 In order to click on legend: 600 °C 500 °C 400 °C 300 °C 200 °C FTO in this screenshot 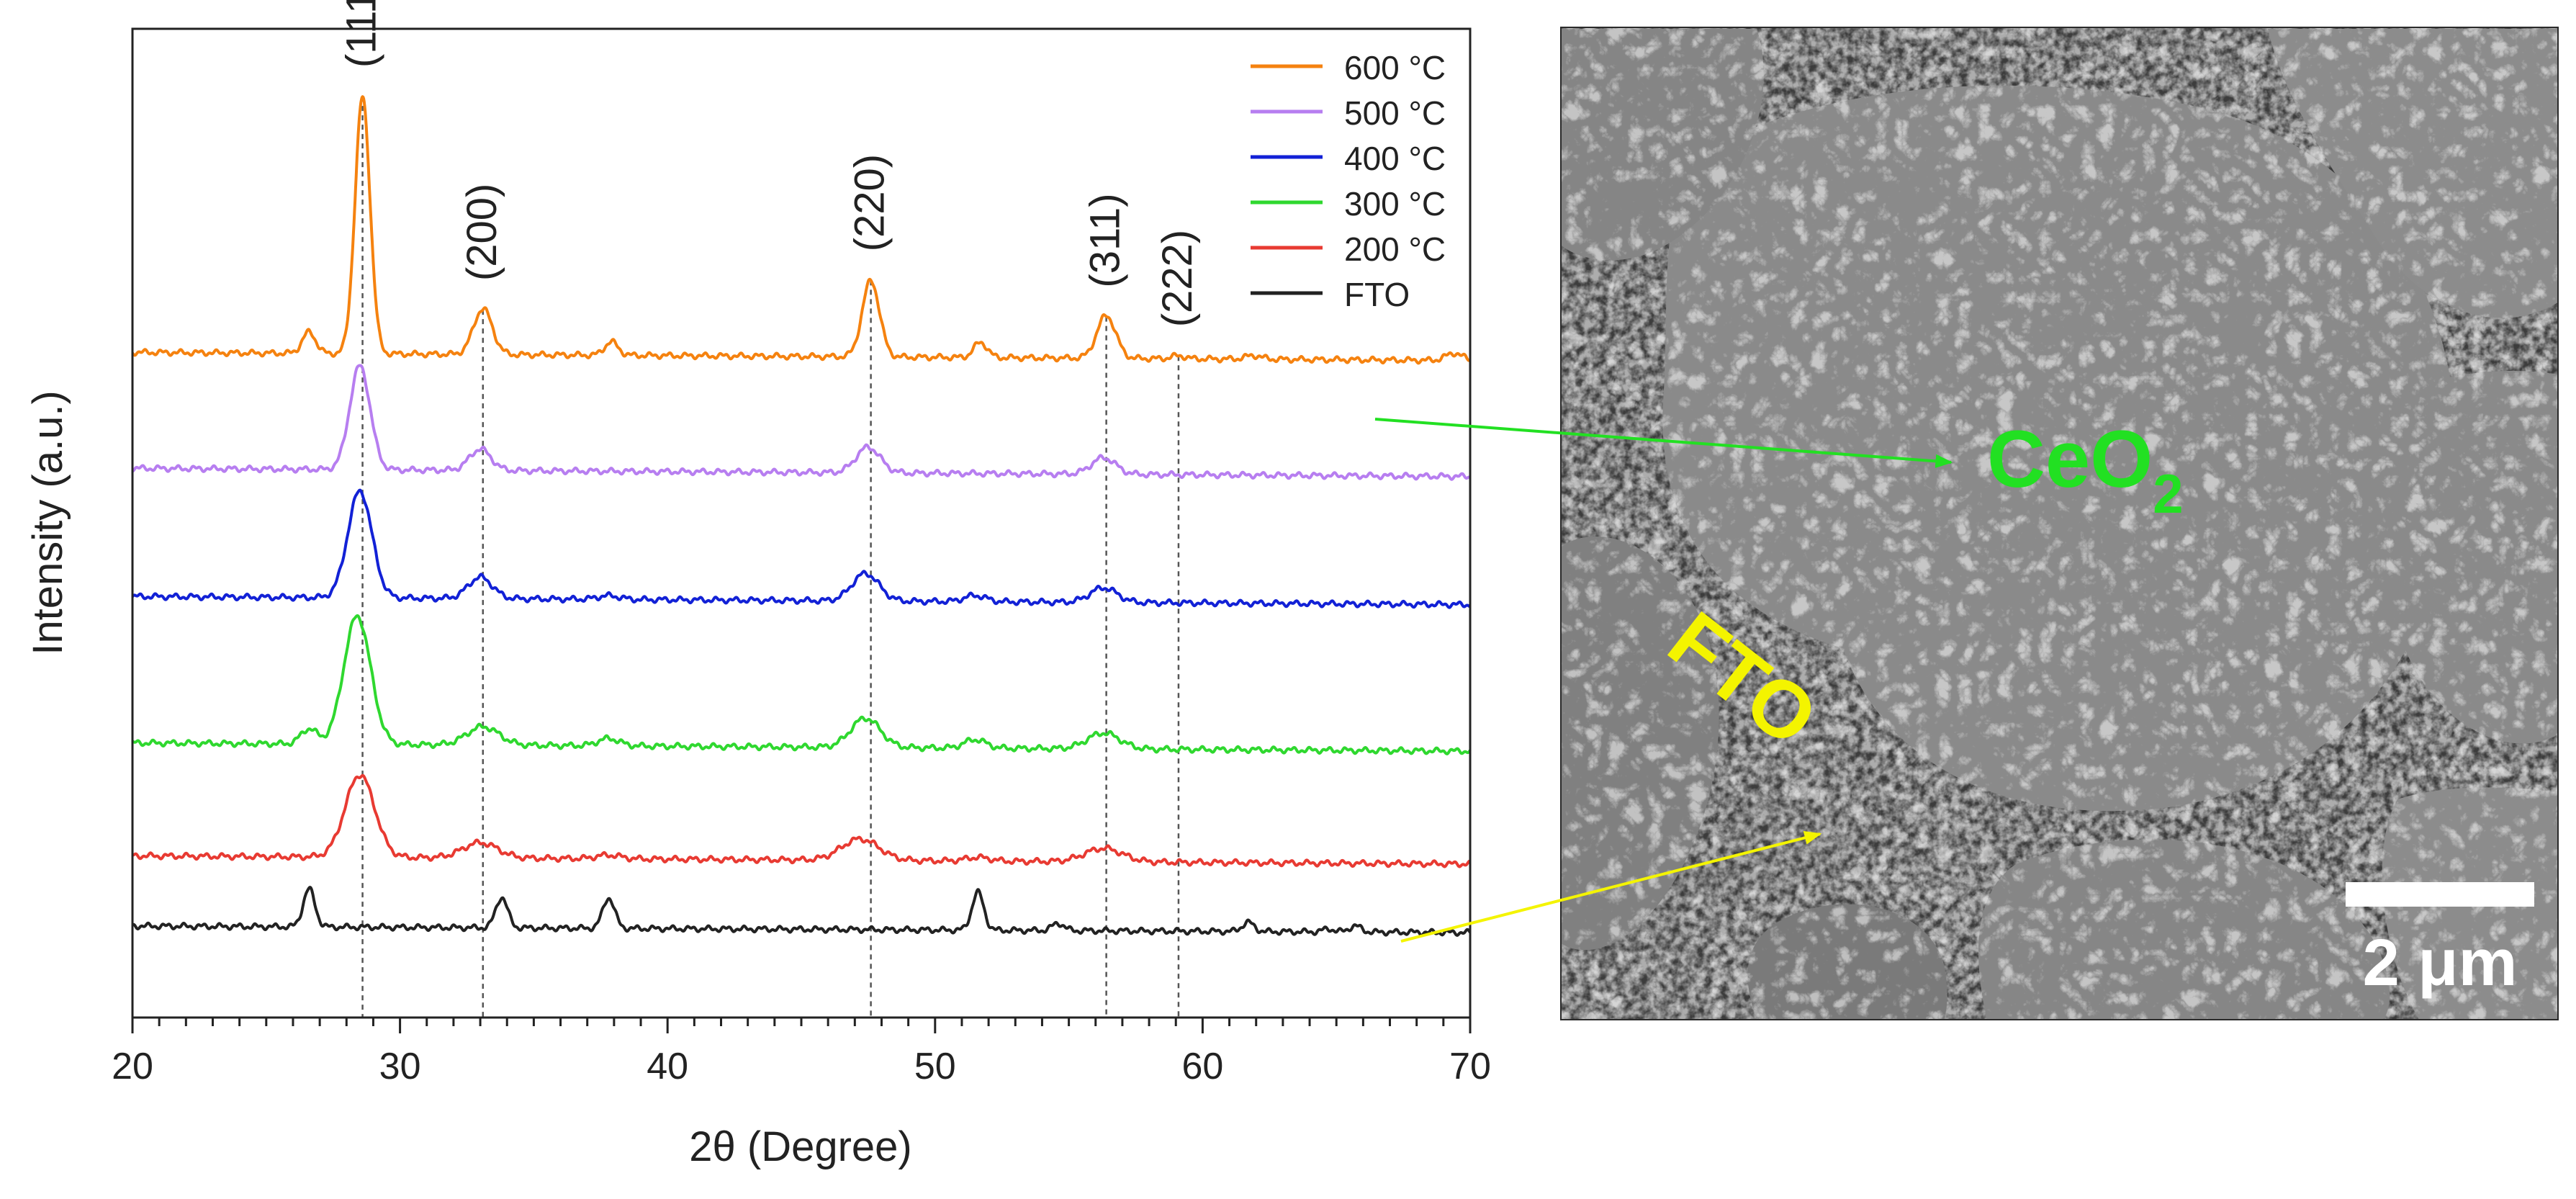, I will do `click(1348, 181)`.